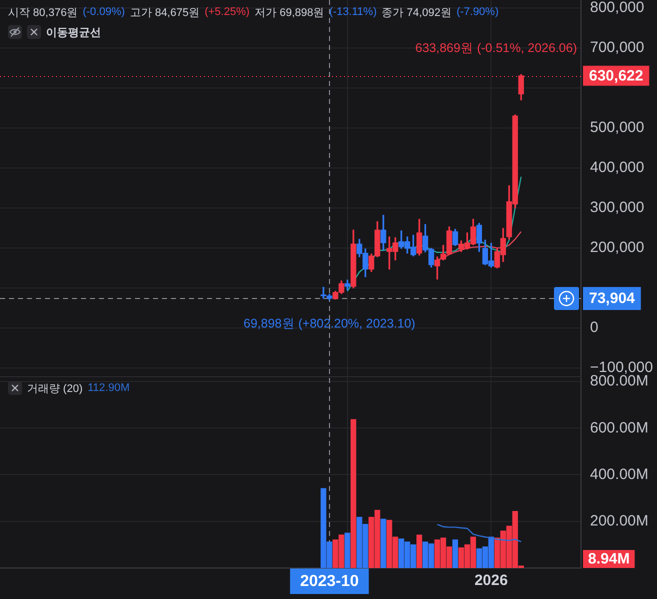  What do you see at coordinates (616, 75) in the screenshot?
I see `ref-line-label: 630,622` at bounding box center [616, 75].